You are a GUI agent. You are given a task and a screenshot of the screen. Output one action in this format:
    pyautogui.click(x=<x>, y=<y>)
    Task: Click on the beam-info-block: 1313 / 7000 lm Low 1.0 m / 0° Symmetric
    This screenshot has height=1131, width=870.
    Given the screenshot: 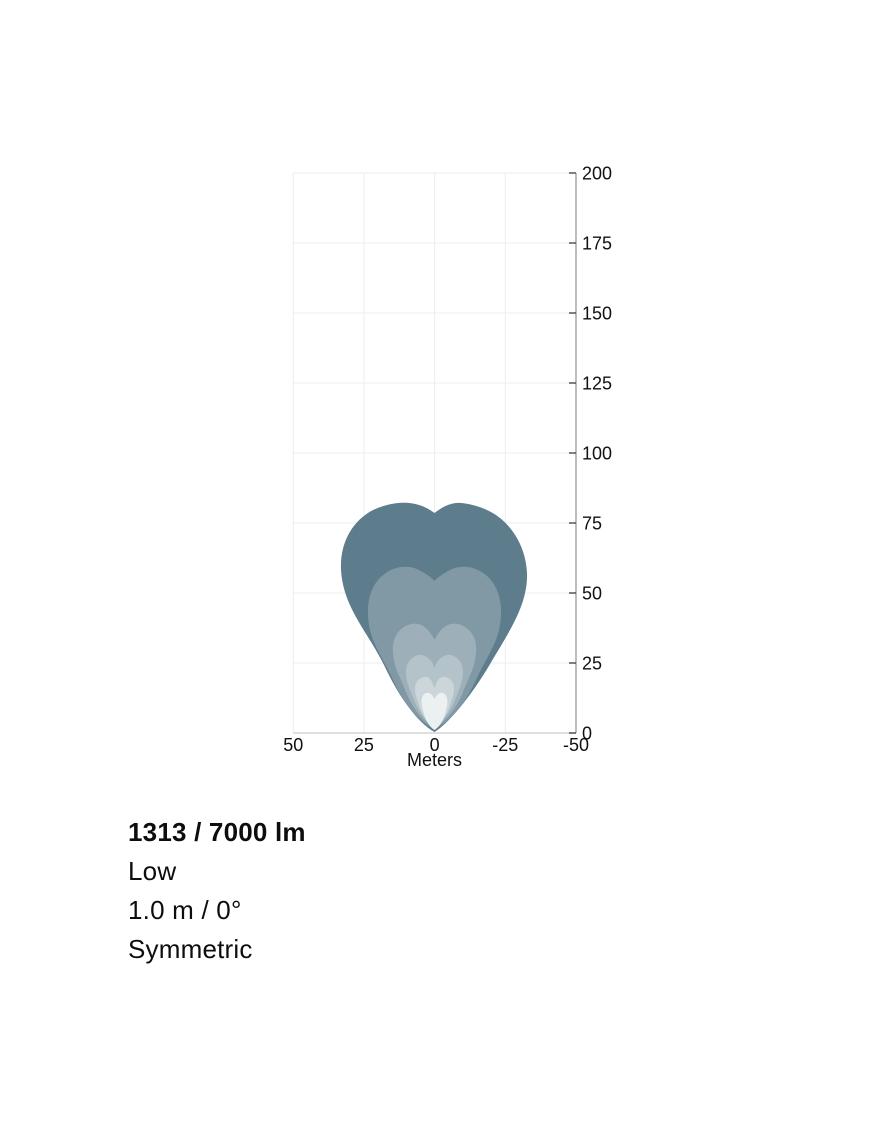 What is the action you would take?
    pyautogui.click(x=217, y=891)
    